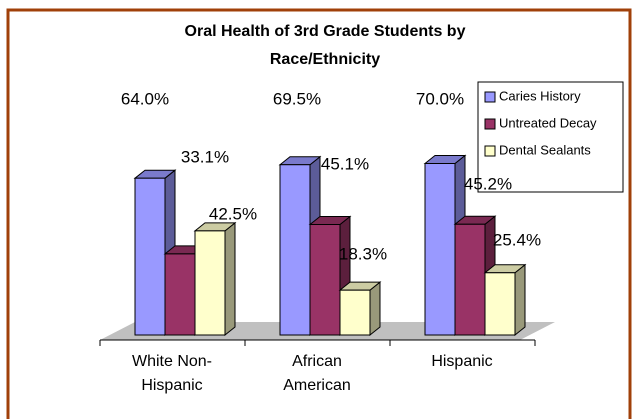 The image size is (633, 419). What do you see at coordinates (363, 253) in the screenshot?
I see `data-label: 18.3%` at bounding box center [363, 253].